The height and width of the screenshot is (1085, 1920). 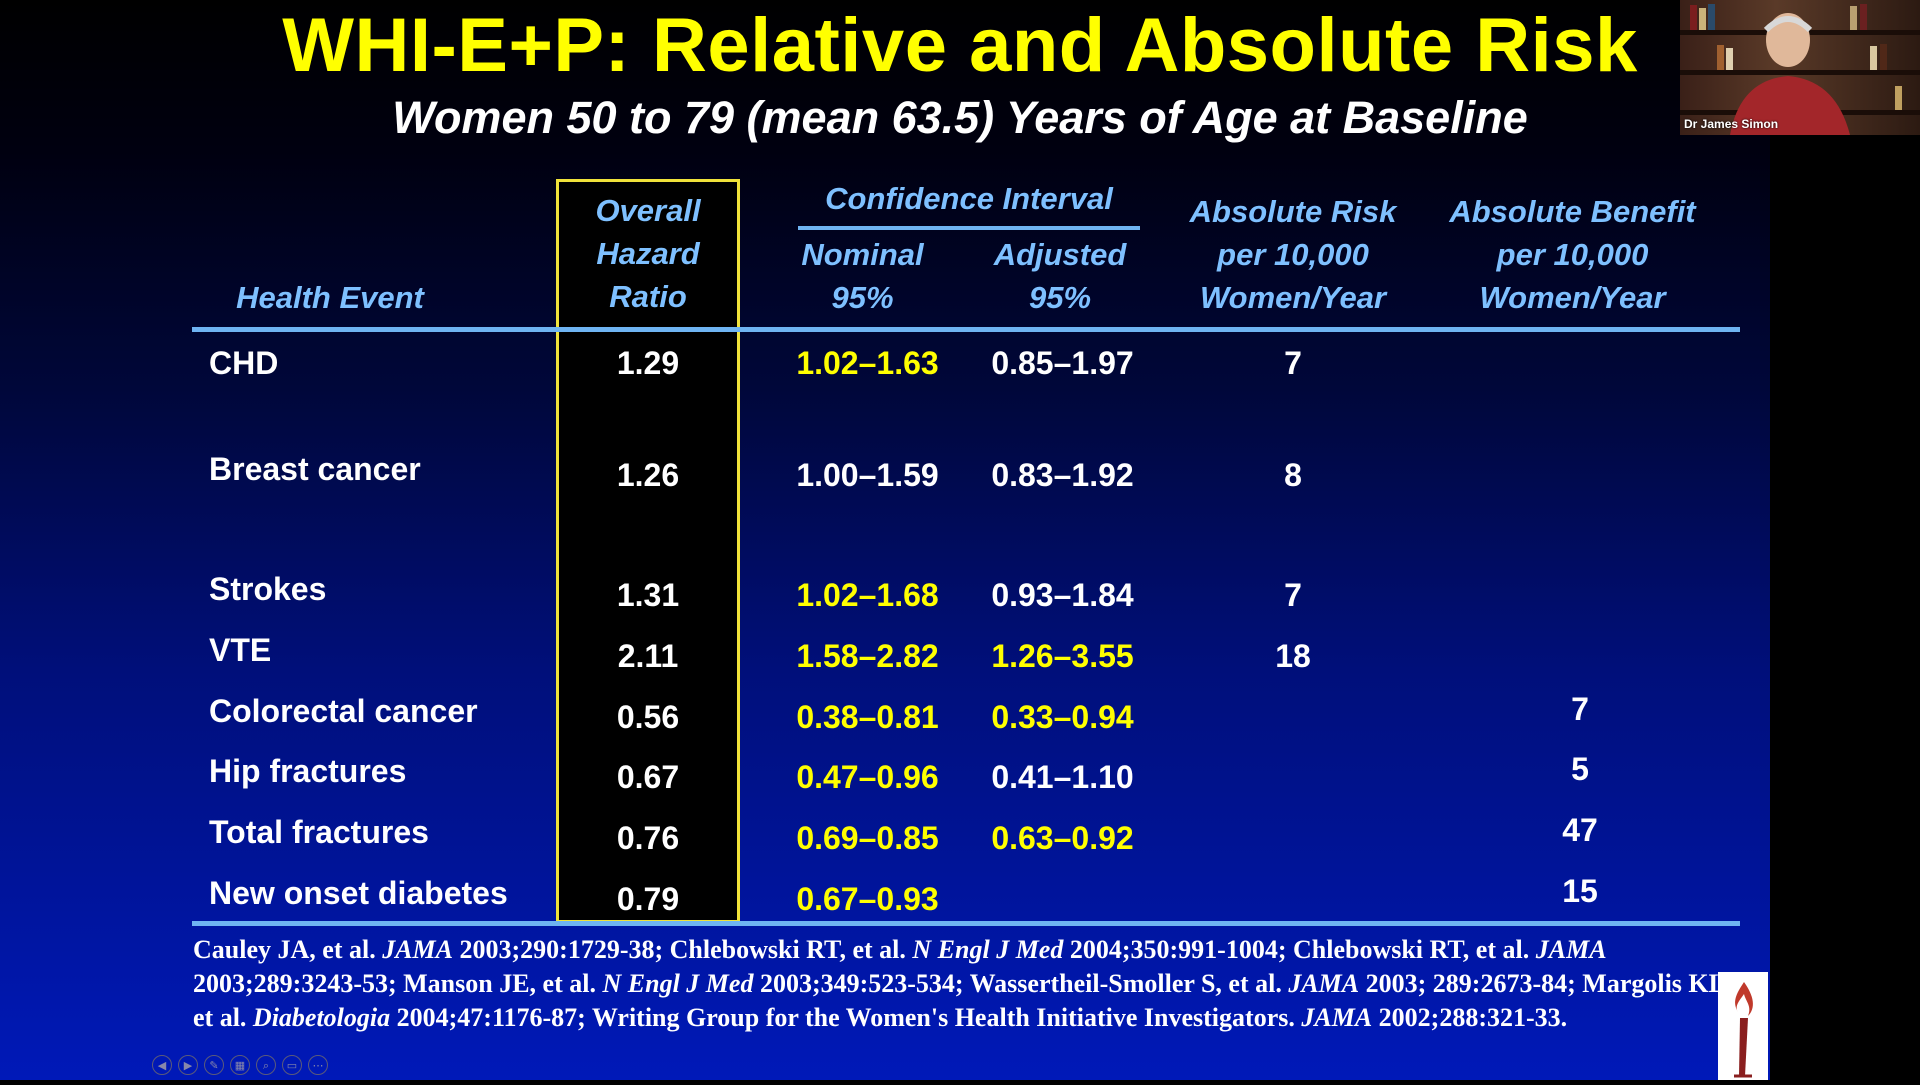 I want to click on nominal-ci-cell: 1.58–2.82, so click(x=867, y=656).